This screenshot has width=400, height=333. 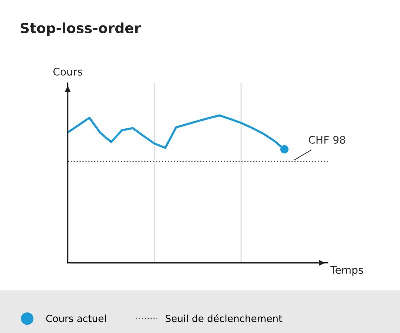 I want to click on x-axis-title: Temps, so click(x=347, y=271).